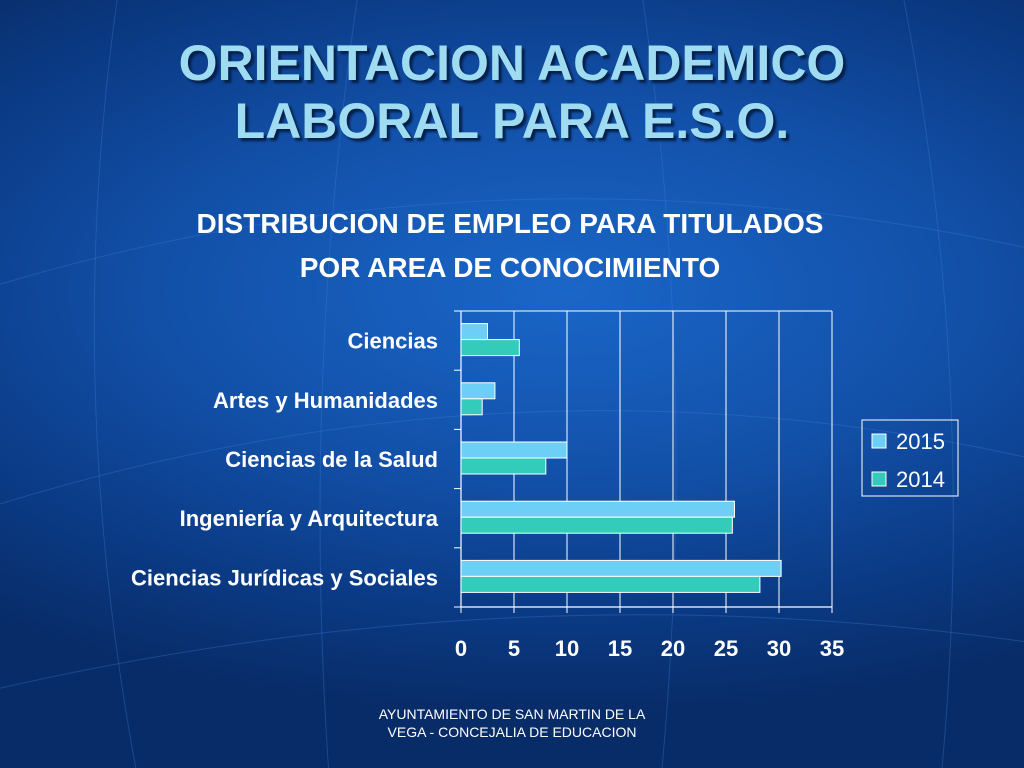 Image resolution: width=1024 pixels, height=768 pixels. Describe the element at coordinates (514, 648) in the screenshot. I see `x-tick-label: 5` at that location.